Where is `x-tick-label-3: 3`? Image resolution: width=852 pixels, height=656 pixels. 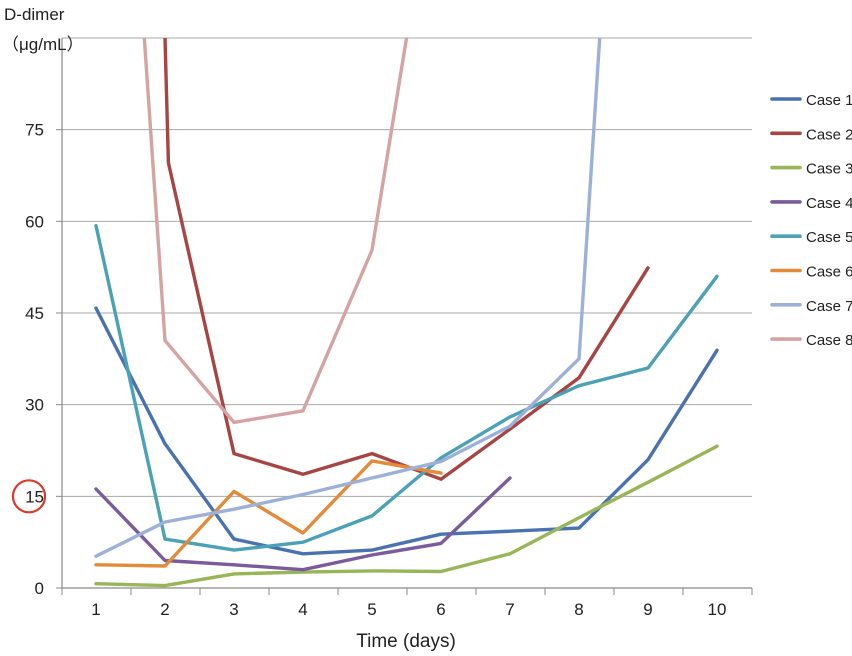 x-tick-label-3: 3 is located at coordinates (233, 609).